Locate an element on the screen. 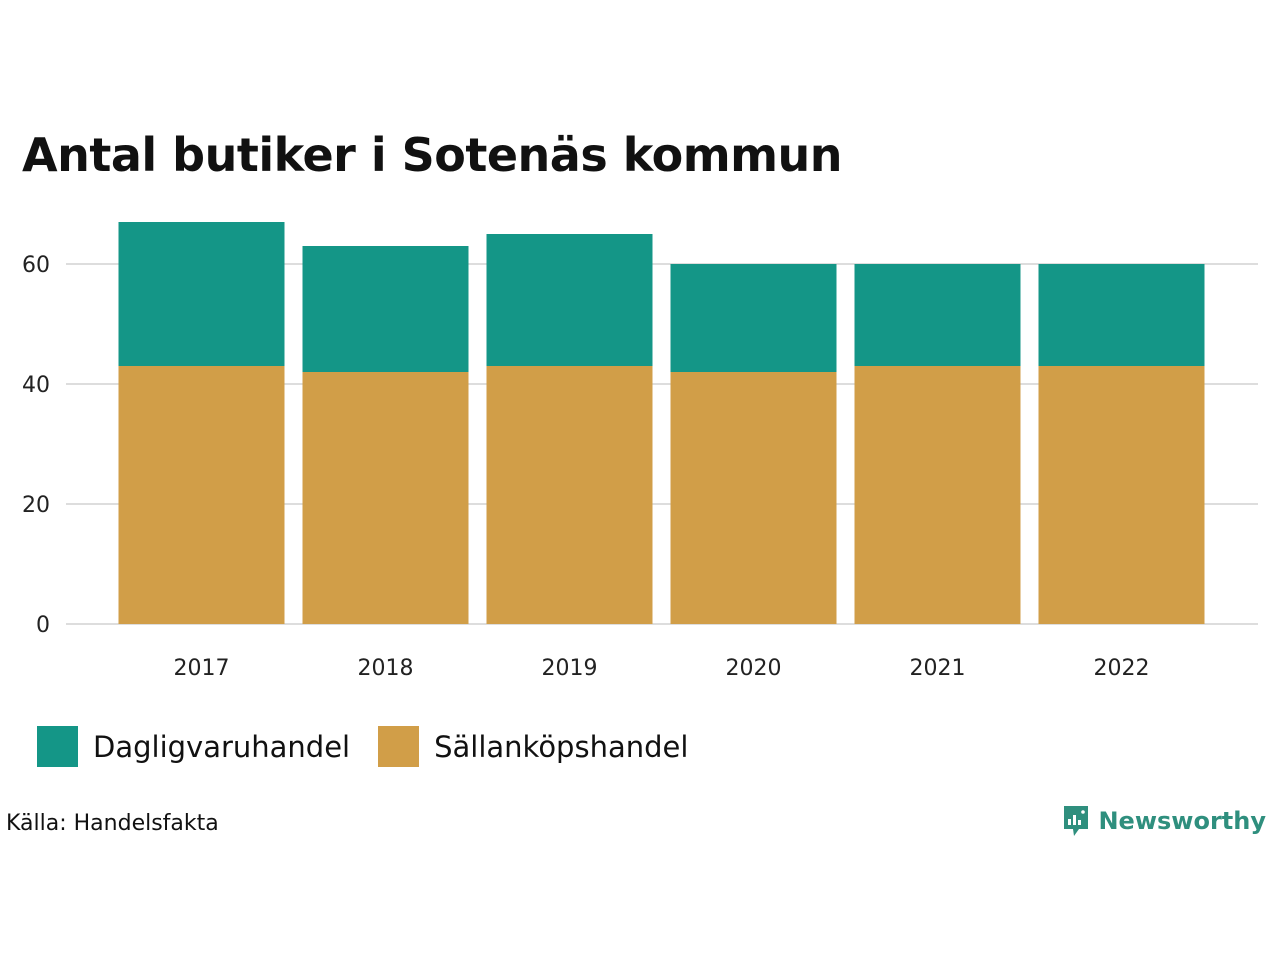 This screenshot has height=960, width=1280. source-note: Källa: Handelsfakta is located at coordinates (112, 823).